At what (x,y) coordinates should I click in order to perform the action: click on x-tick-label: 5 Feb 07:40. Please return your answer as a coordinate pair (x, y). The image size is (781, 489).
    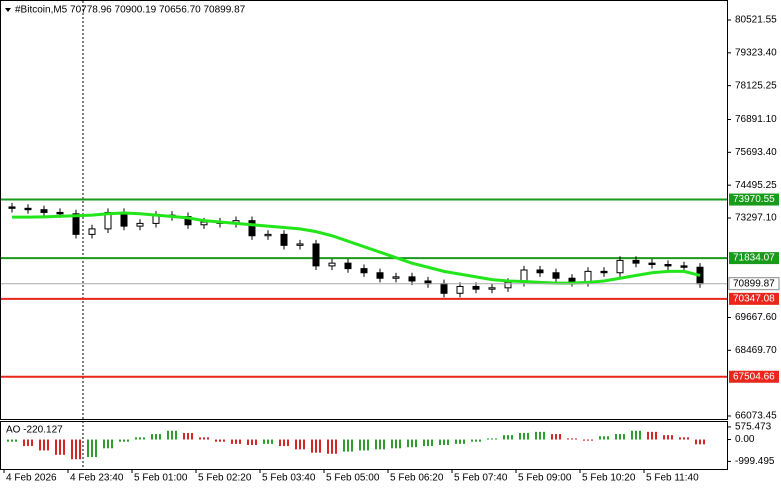
    Looking at the image, I should click on (481, 478).